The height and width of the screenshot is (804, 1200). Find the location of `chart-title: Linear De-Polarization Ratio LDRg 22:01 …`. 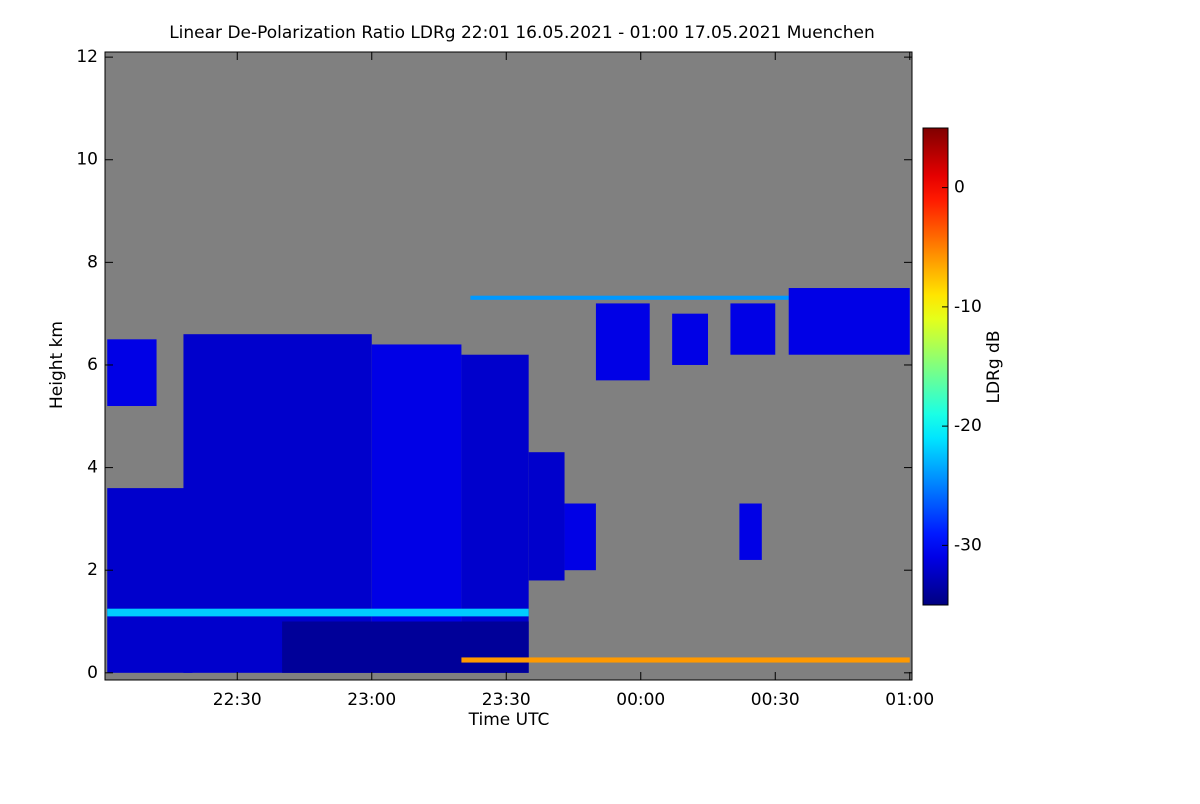

chart-title: Linear De-Polarization Ratio LDRg 22:01 … is located at coordinates (522, 33).